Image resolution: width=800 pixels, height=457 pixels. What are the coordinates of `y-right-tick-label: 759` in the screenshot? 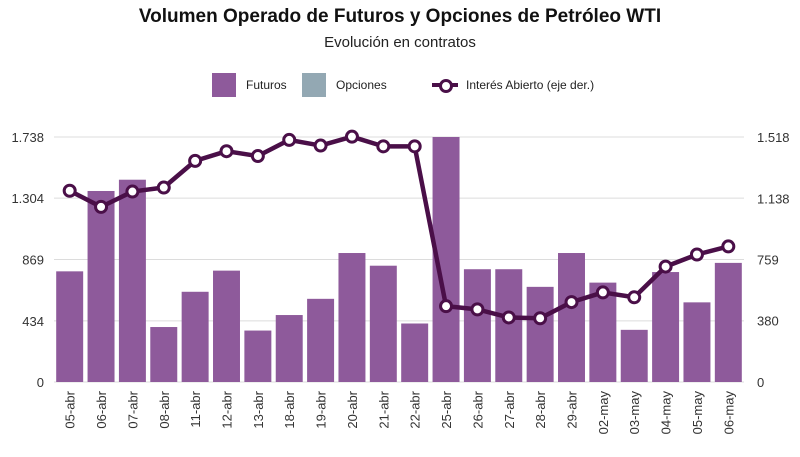 It's located at (768, 260).